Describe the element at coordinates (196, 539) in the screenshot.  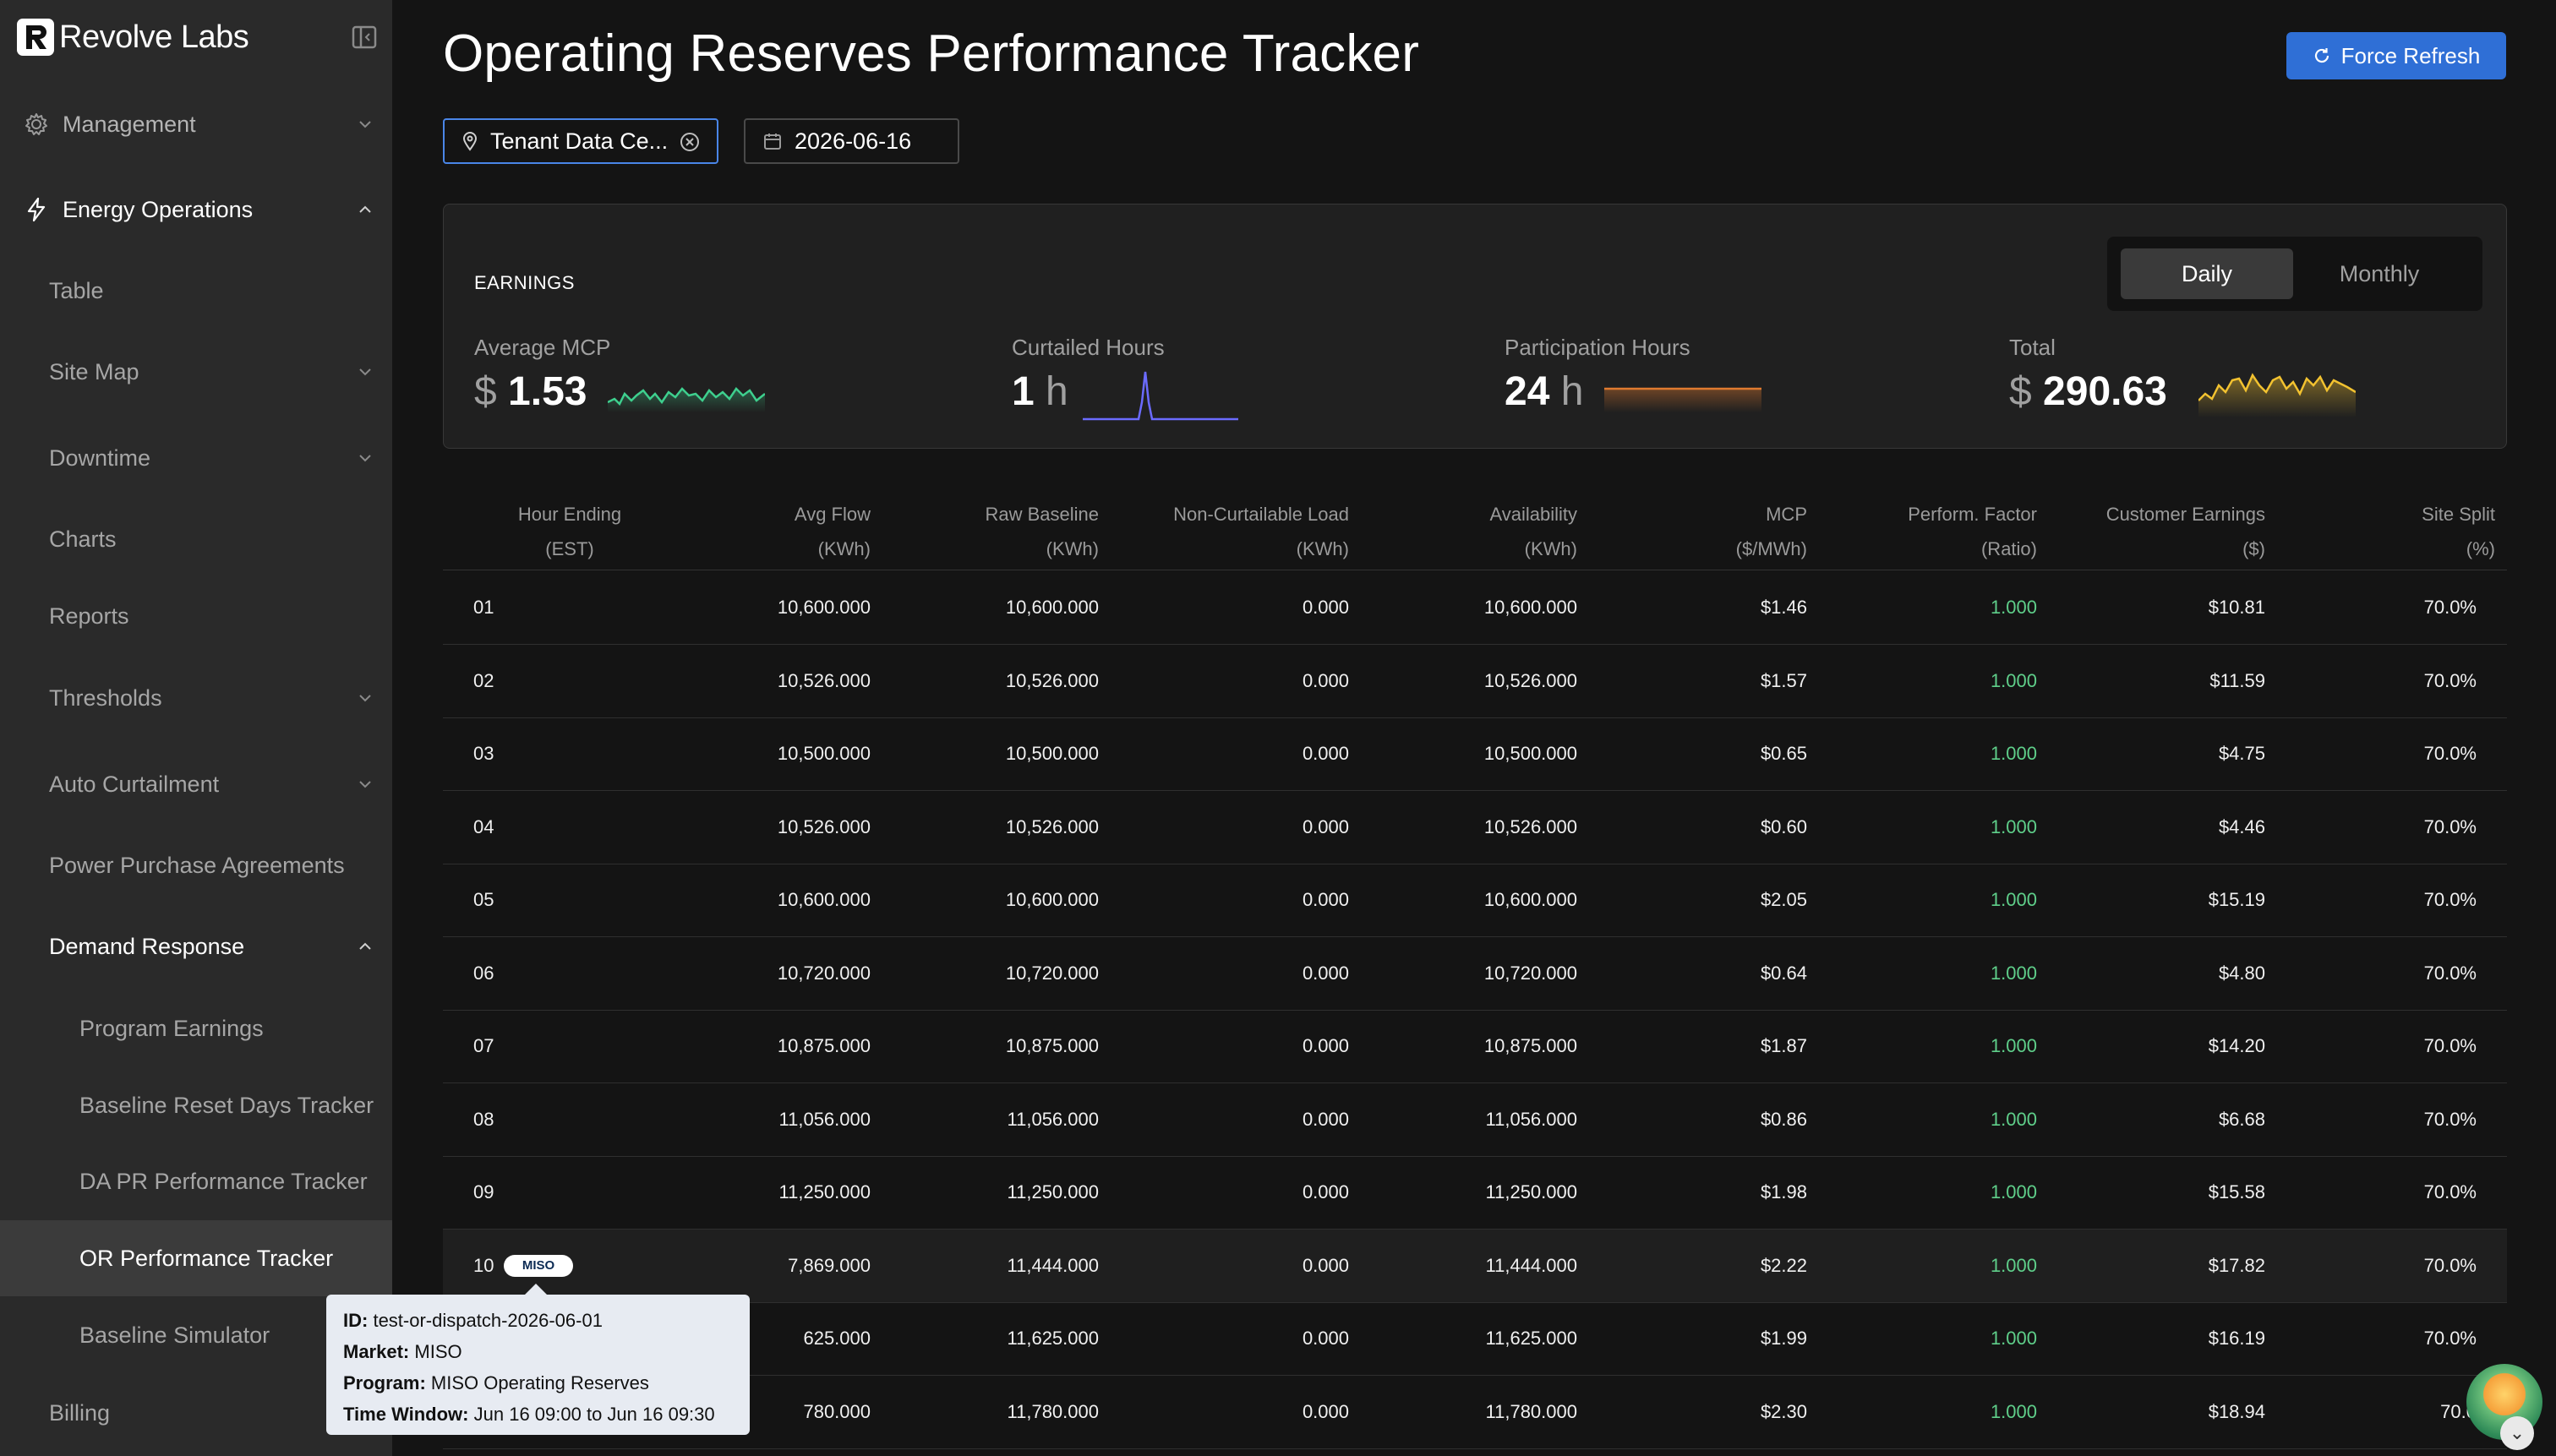
I see `sidebar-item-charts: Charts` at that location.